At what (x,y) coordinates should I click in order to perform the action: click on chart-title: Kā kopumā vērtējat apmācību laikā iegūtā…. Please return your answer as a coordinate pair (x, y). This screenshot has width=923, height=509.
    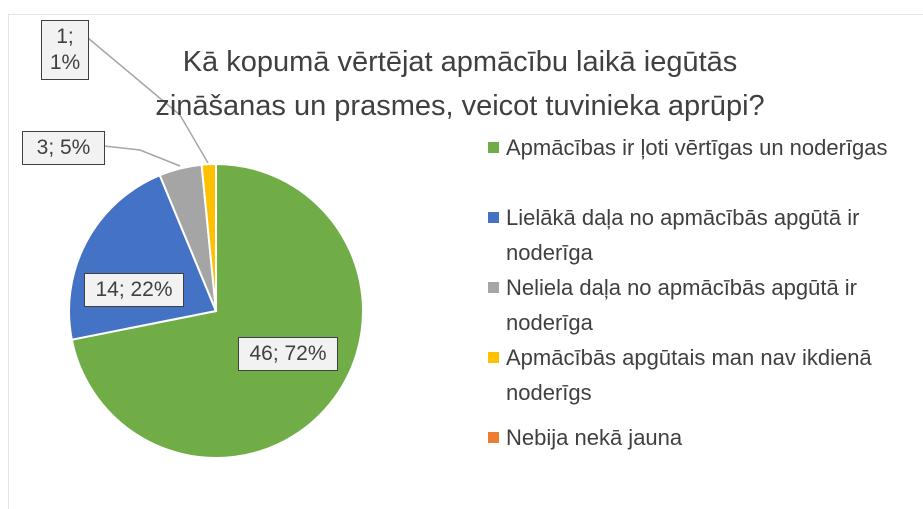
    Looking at the image, I should click on (460, 84).